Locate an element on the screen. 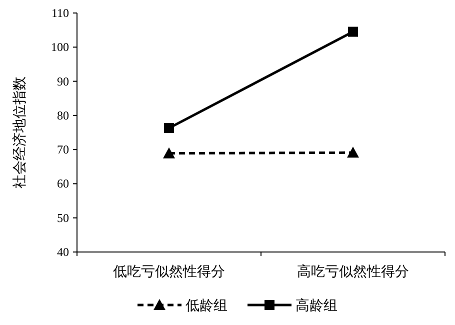 Image resolution: width=455 pixels, height=325 pixels. y-tick-label: 40 is located at coordinates (63, 252).